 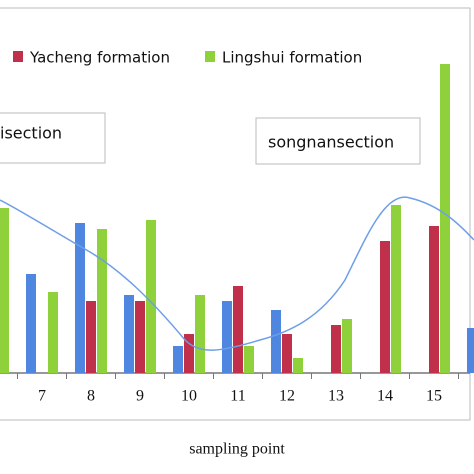 What do you see at coordinates (434, 396) in the screenshot?
I see `x-tick-label: 15` at bounding box center [434, 396].